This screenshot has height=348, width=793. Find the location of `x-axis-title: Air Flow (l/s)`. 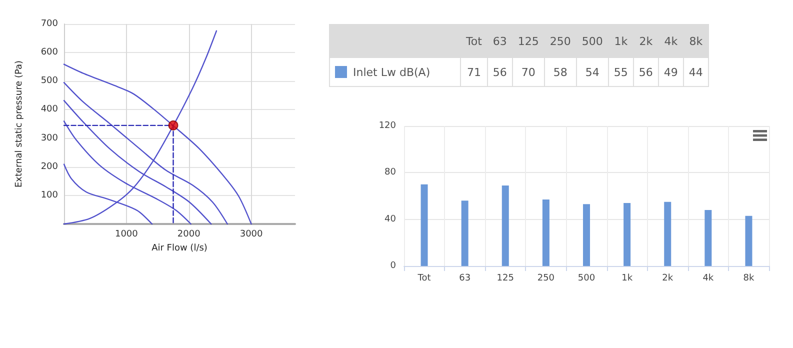

x-axis-title: Air Flow (l/s) is located at coordinates (180, 249).